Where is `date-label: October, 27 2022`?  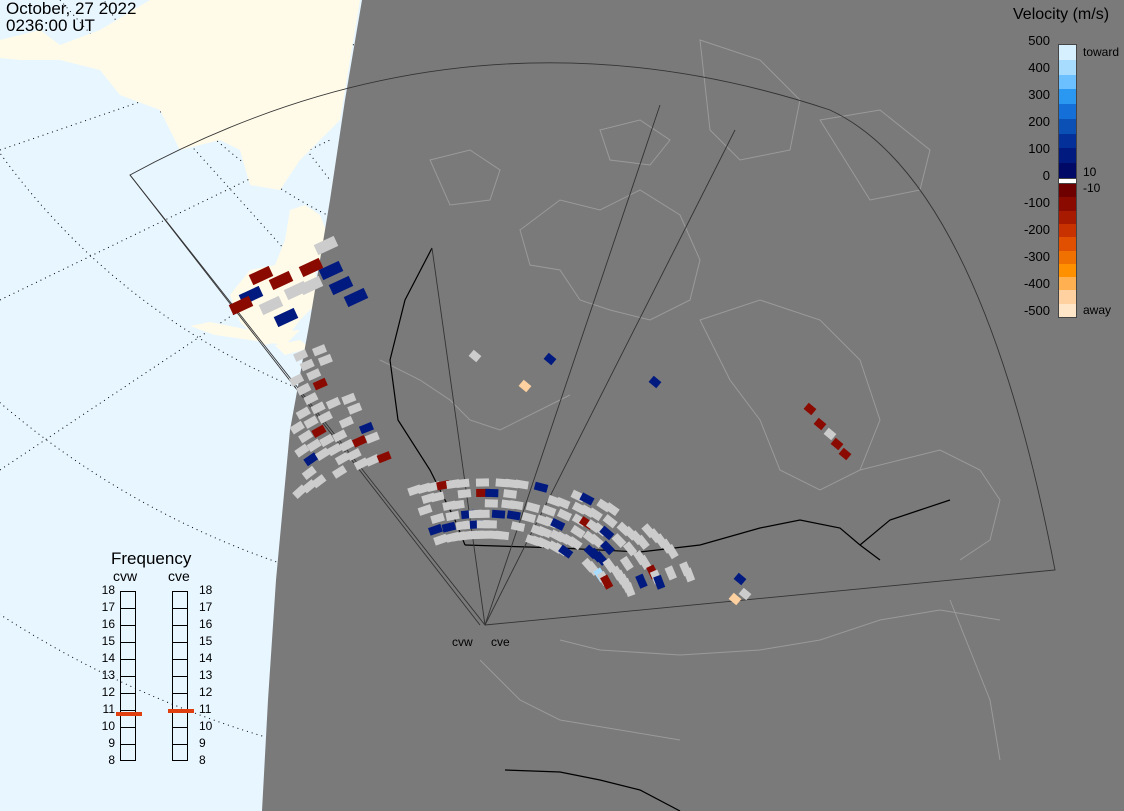
date-label: October, 27 2022 is located at coordinates (71, 9).